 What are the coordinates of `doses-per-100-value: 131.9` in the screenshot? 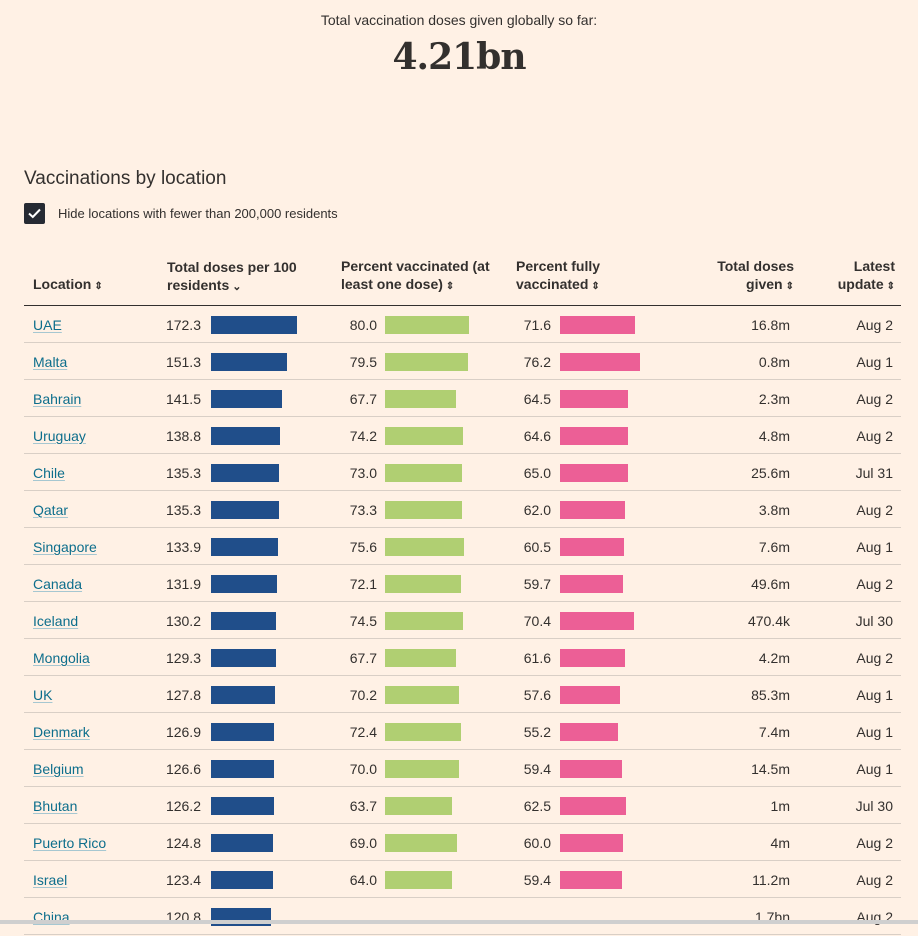 It's located at (183, 584).